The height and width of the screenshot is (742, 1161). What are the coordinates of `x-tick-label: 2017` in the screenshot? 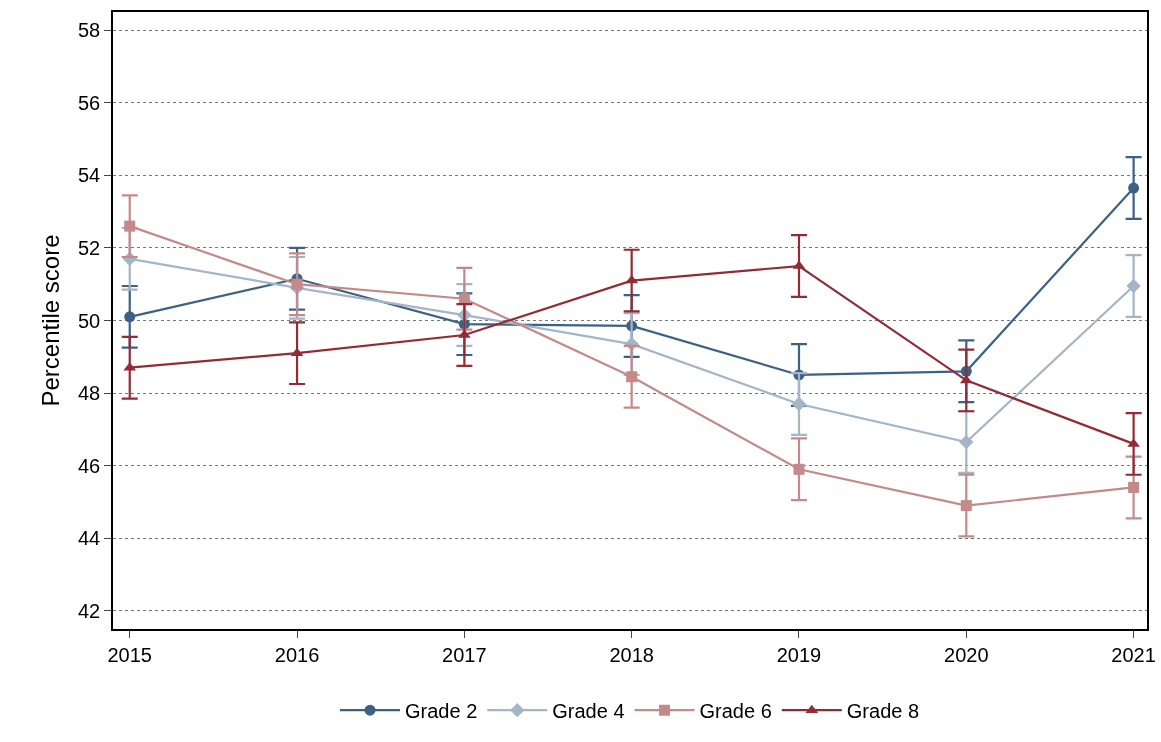 It's located at (464, 654).